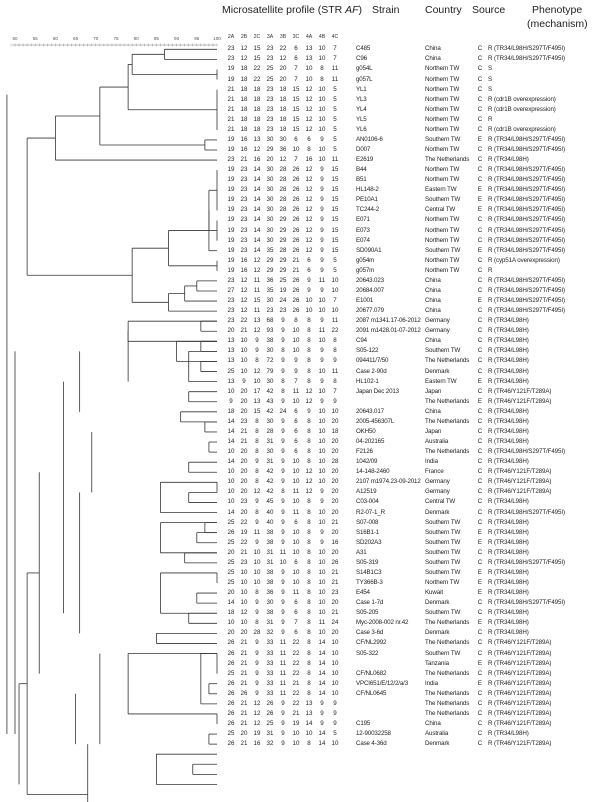  Describe the element at coordinates (231, 89) in the screenshot. I see `marker-value-2a: 21` at that location.